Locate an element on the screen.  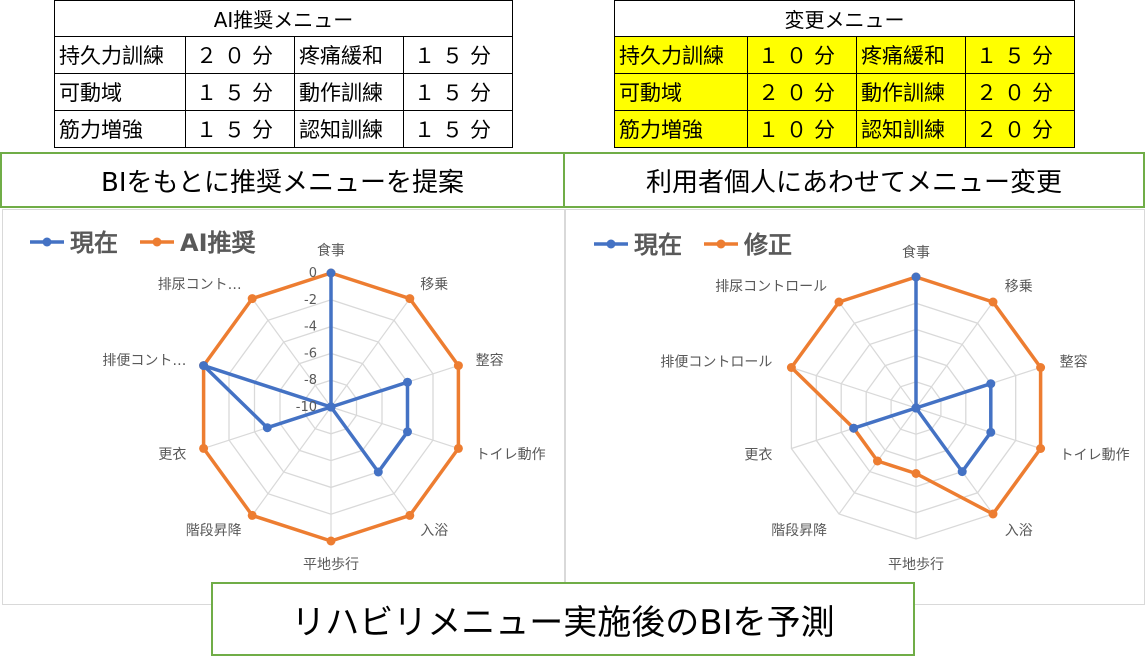
caption-left-text: BIをもとに推奨メニューを提案 is located at coordinates (282, 182).